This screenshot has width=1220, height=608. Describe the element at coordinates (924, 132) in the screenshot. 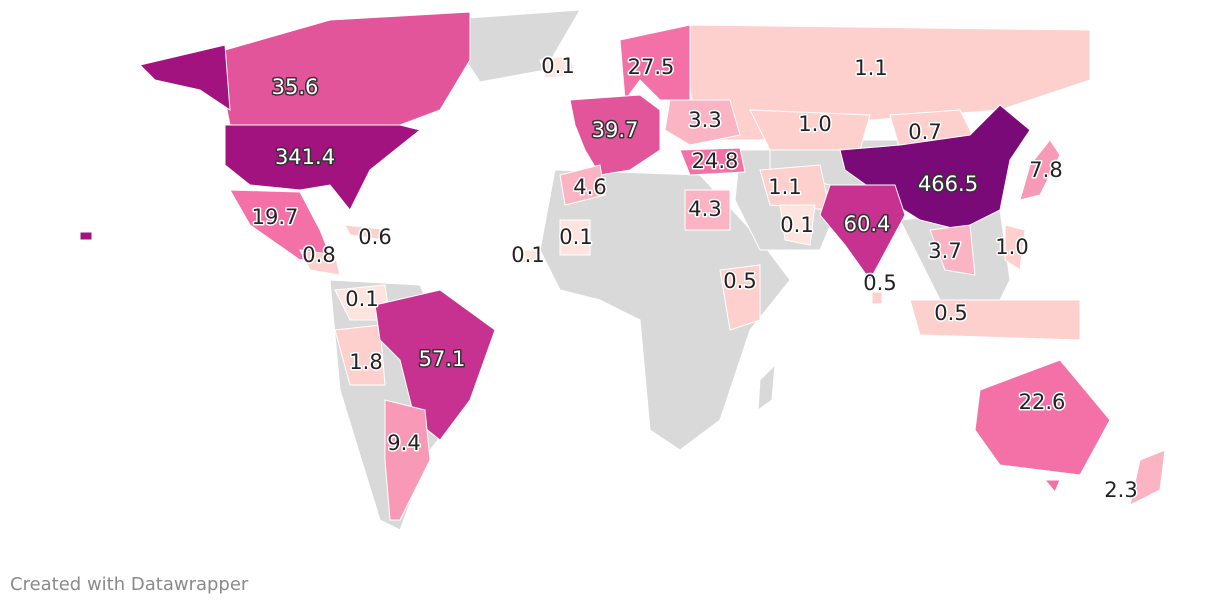

I see `value-label: 0.7` at that location.